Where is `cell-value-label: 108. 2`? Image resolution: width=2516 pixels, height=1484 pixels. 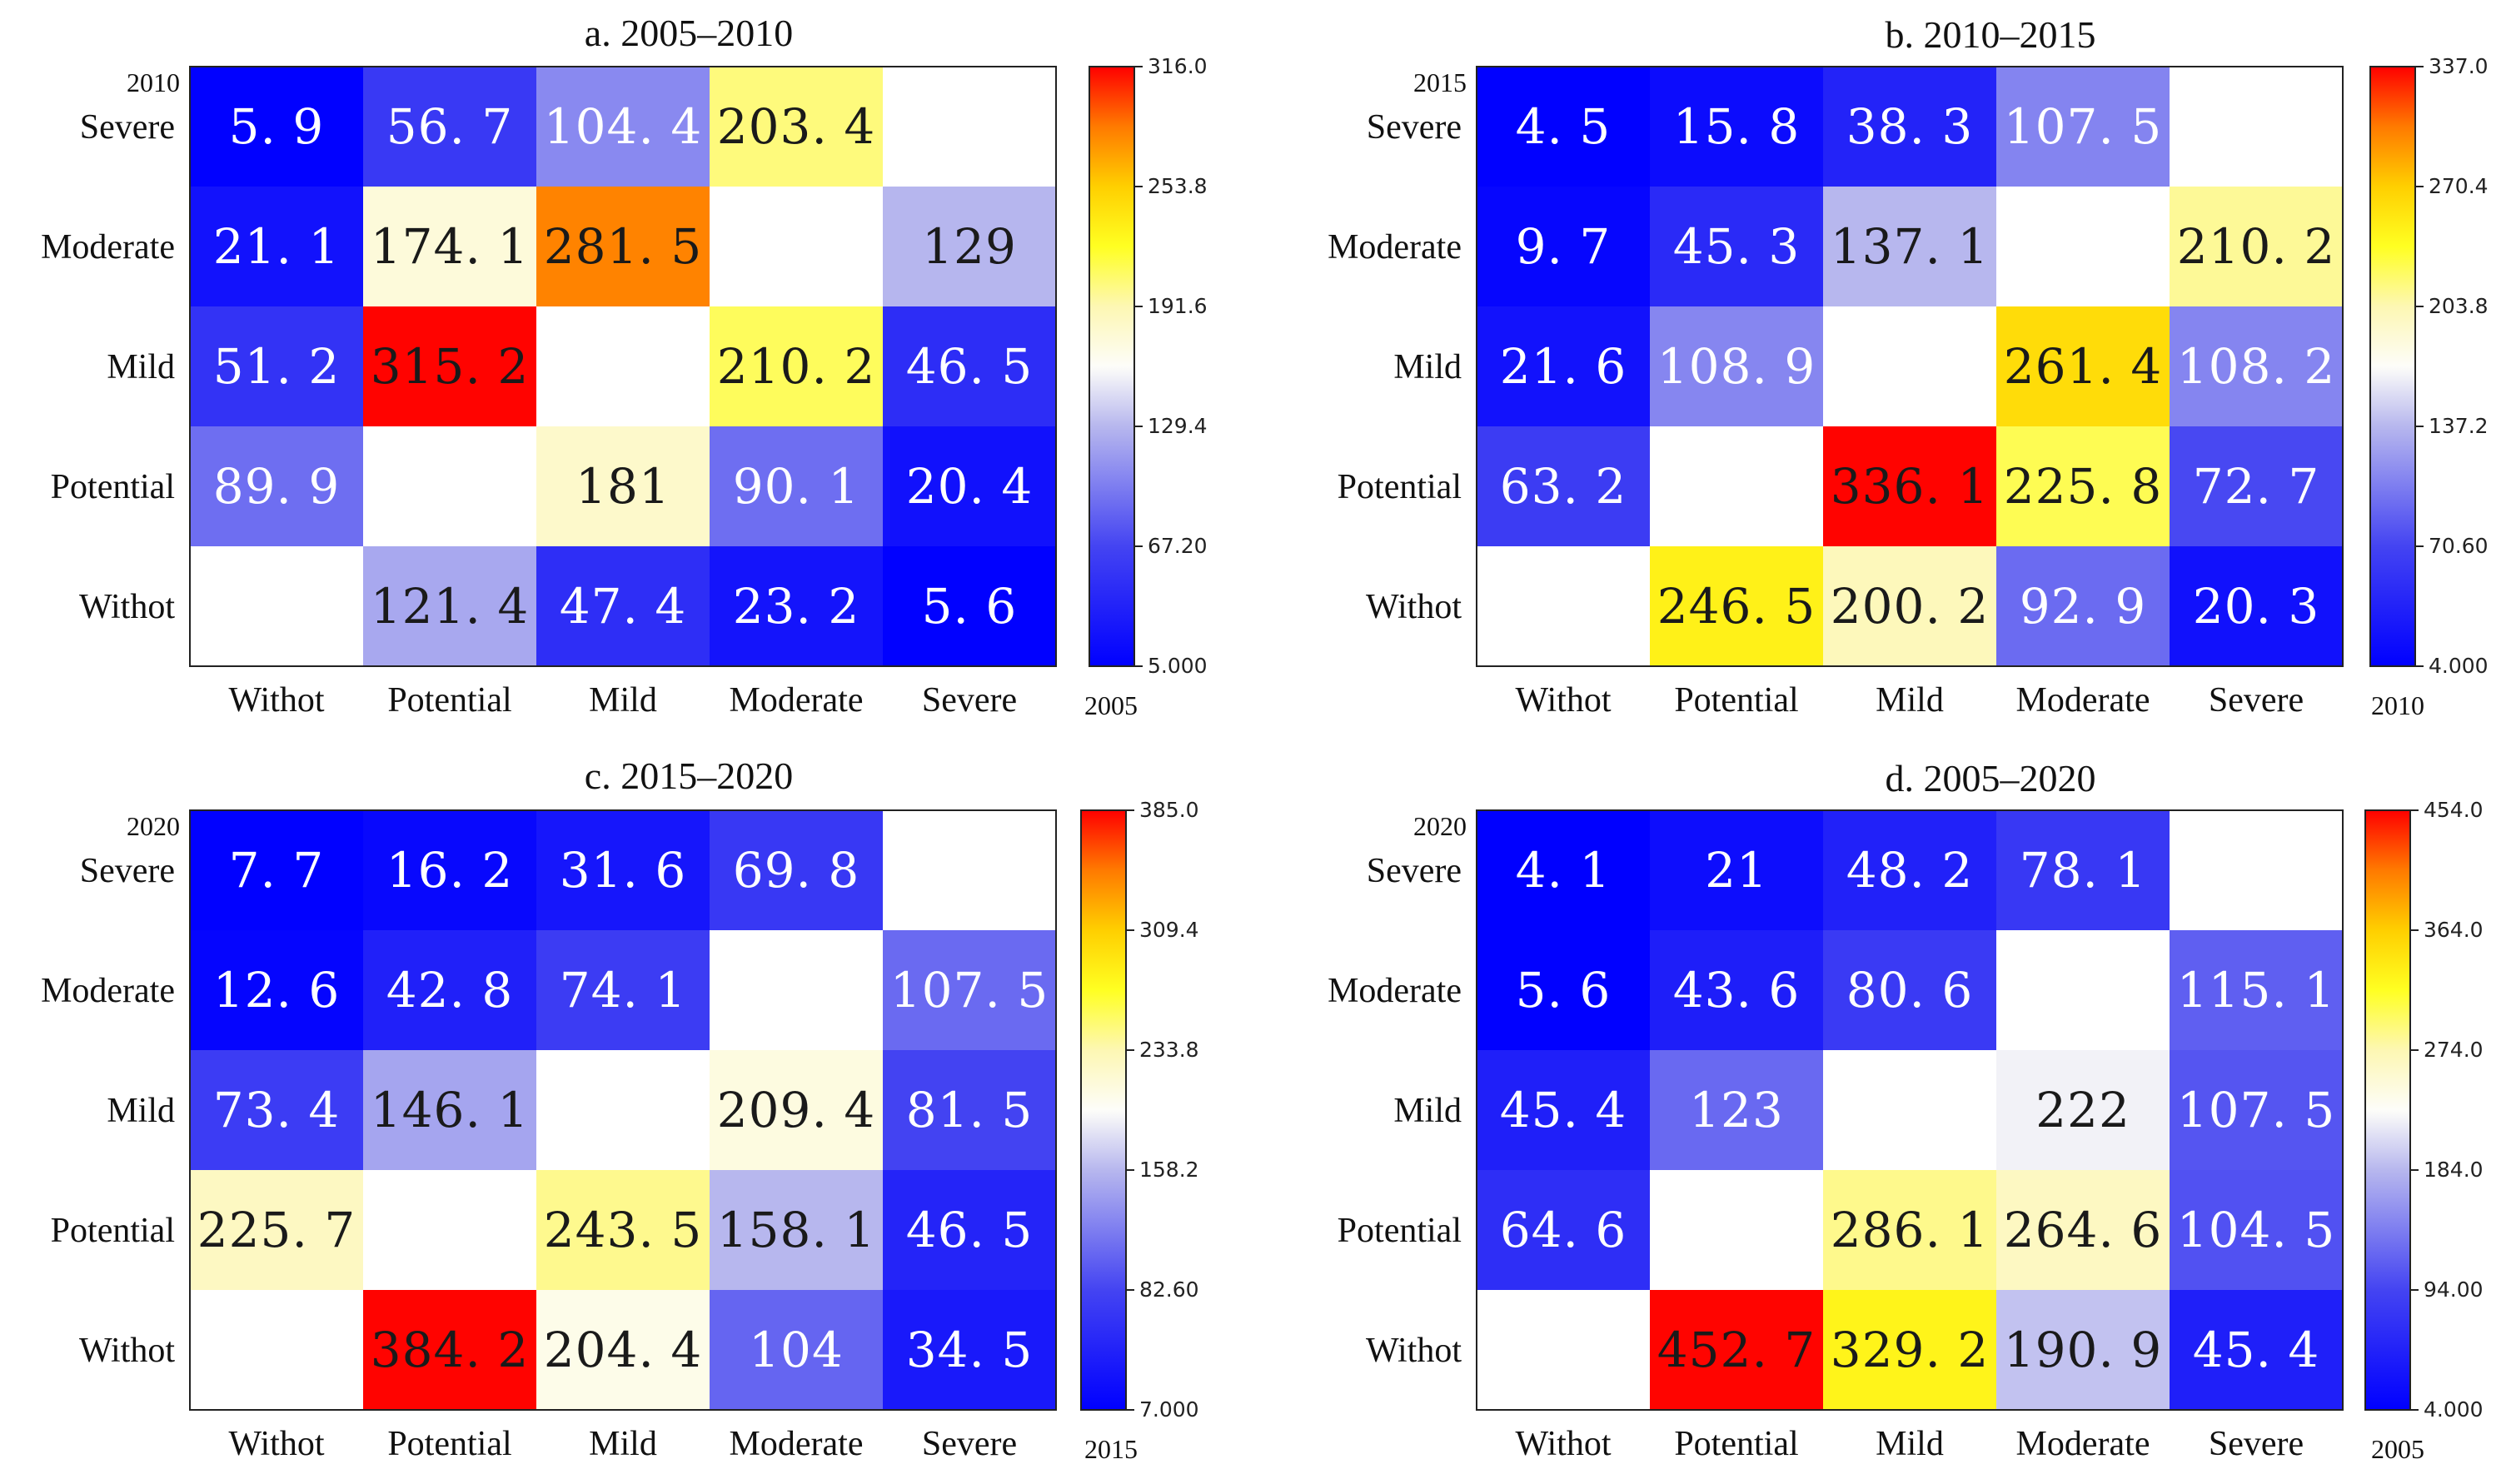
cell-value-label: 108. 2 is located at coordinates (2256, 366).